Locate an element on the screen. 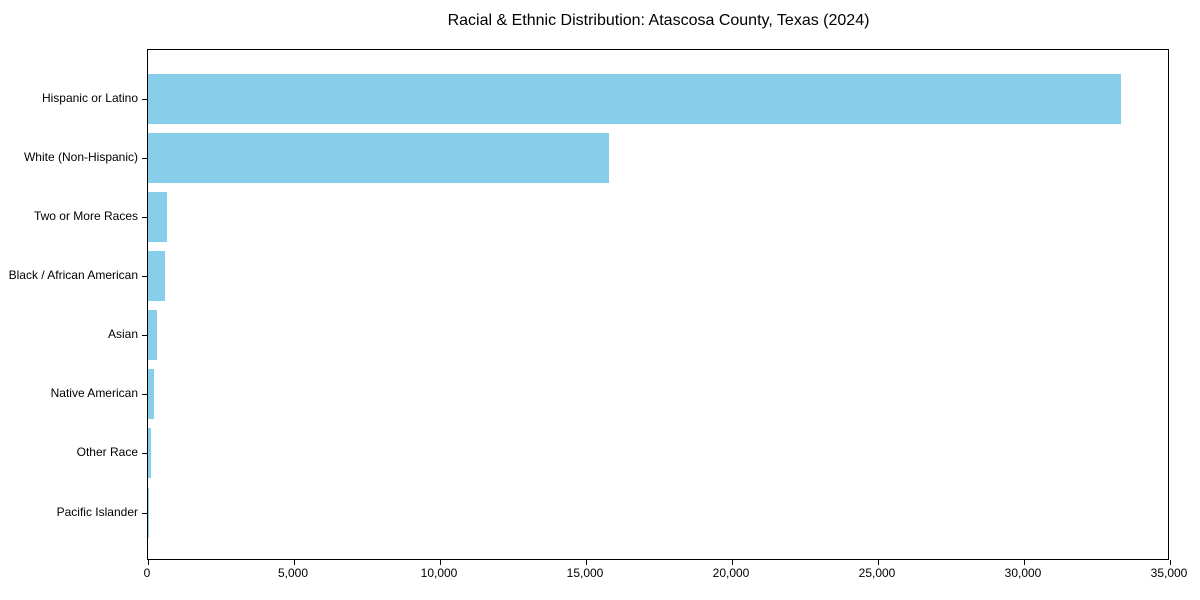 The image size is (1200, 600). bar-other-race is located at coordinates (150, 453).